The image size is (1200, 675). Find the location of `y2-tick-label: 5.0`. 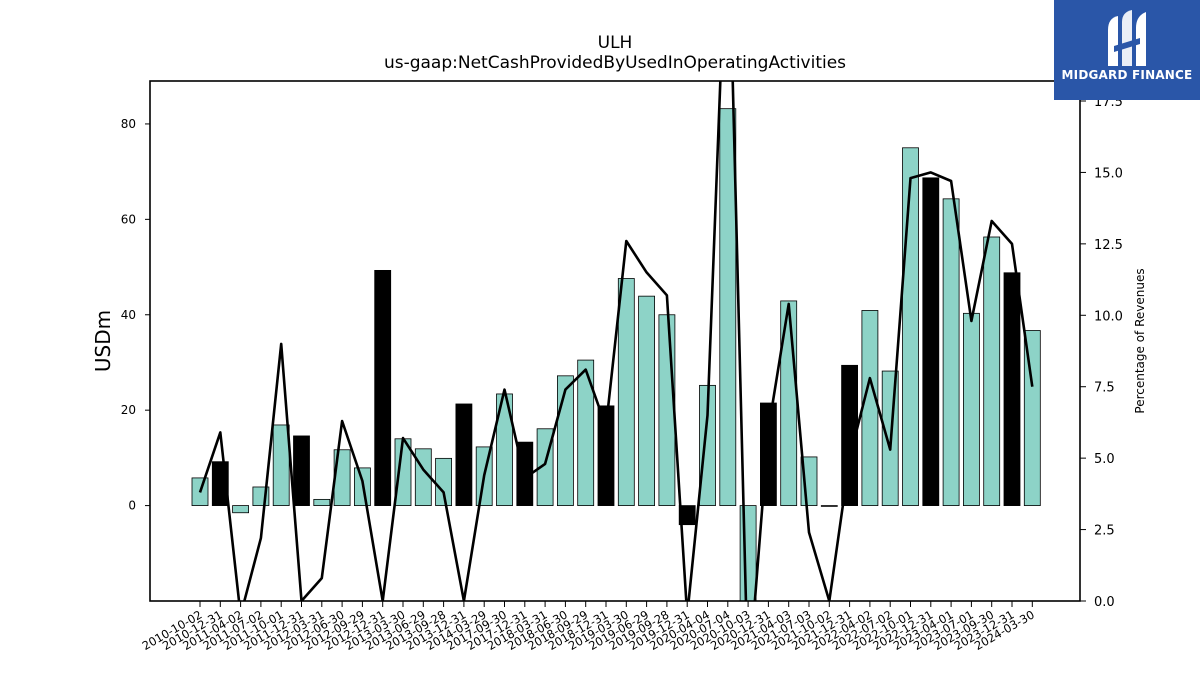

y2-tick-label: 5.0 is located at coordinates (1104, 459).